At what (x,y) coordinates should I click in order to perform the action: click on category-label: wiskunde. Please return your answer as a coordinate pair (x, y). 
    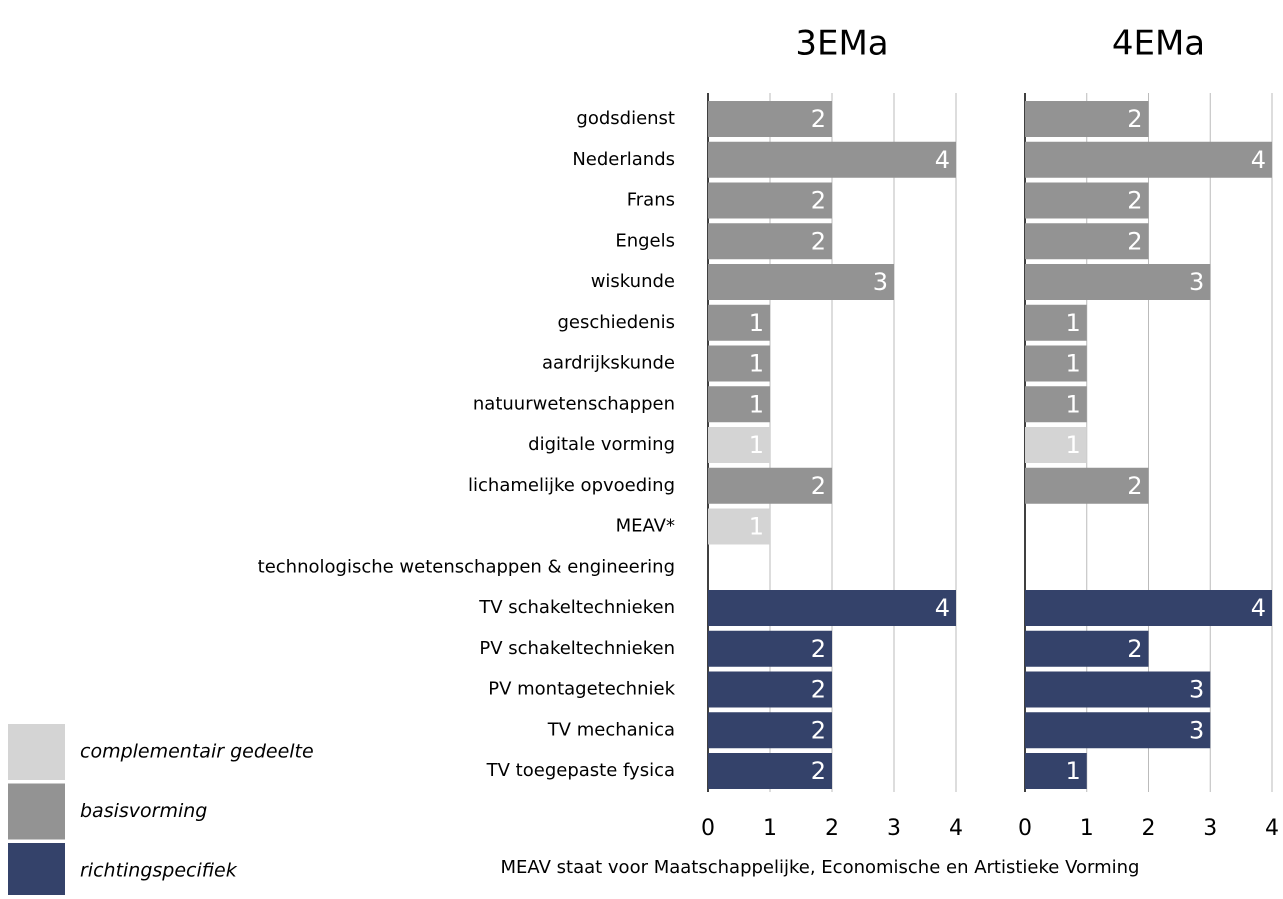
    Looking at the image, I should click on (633, 281).